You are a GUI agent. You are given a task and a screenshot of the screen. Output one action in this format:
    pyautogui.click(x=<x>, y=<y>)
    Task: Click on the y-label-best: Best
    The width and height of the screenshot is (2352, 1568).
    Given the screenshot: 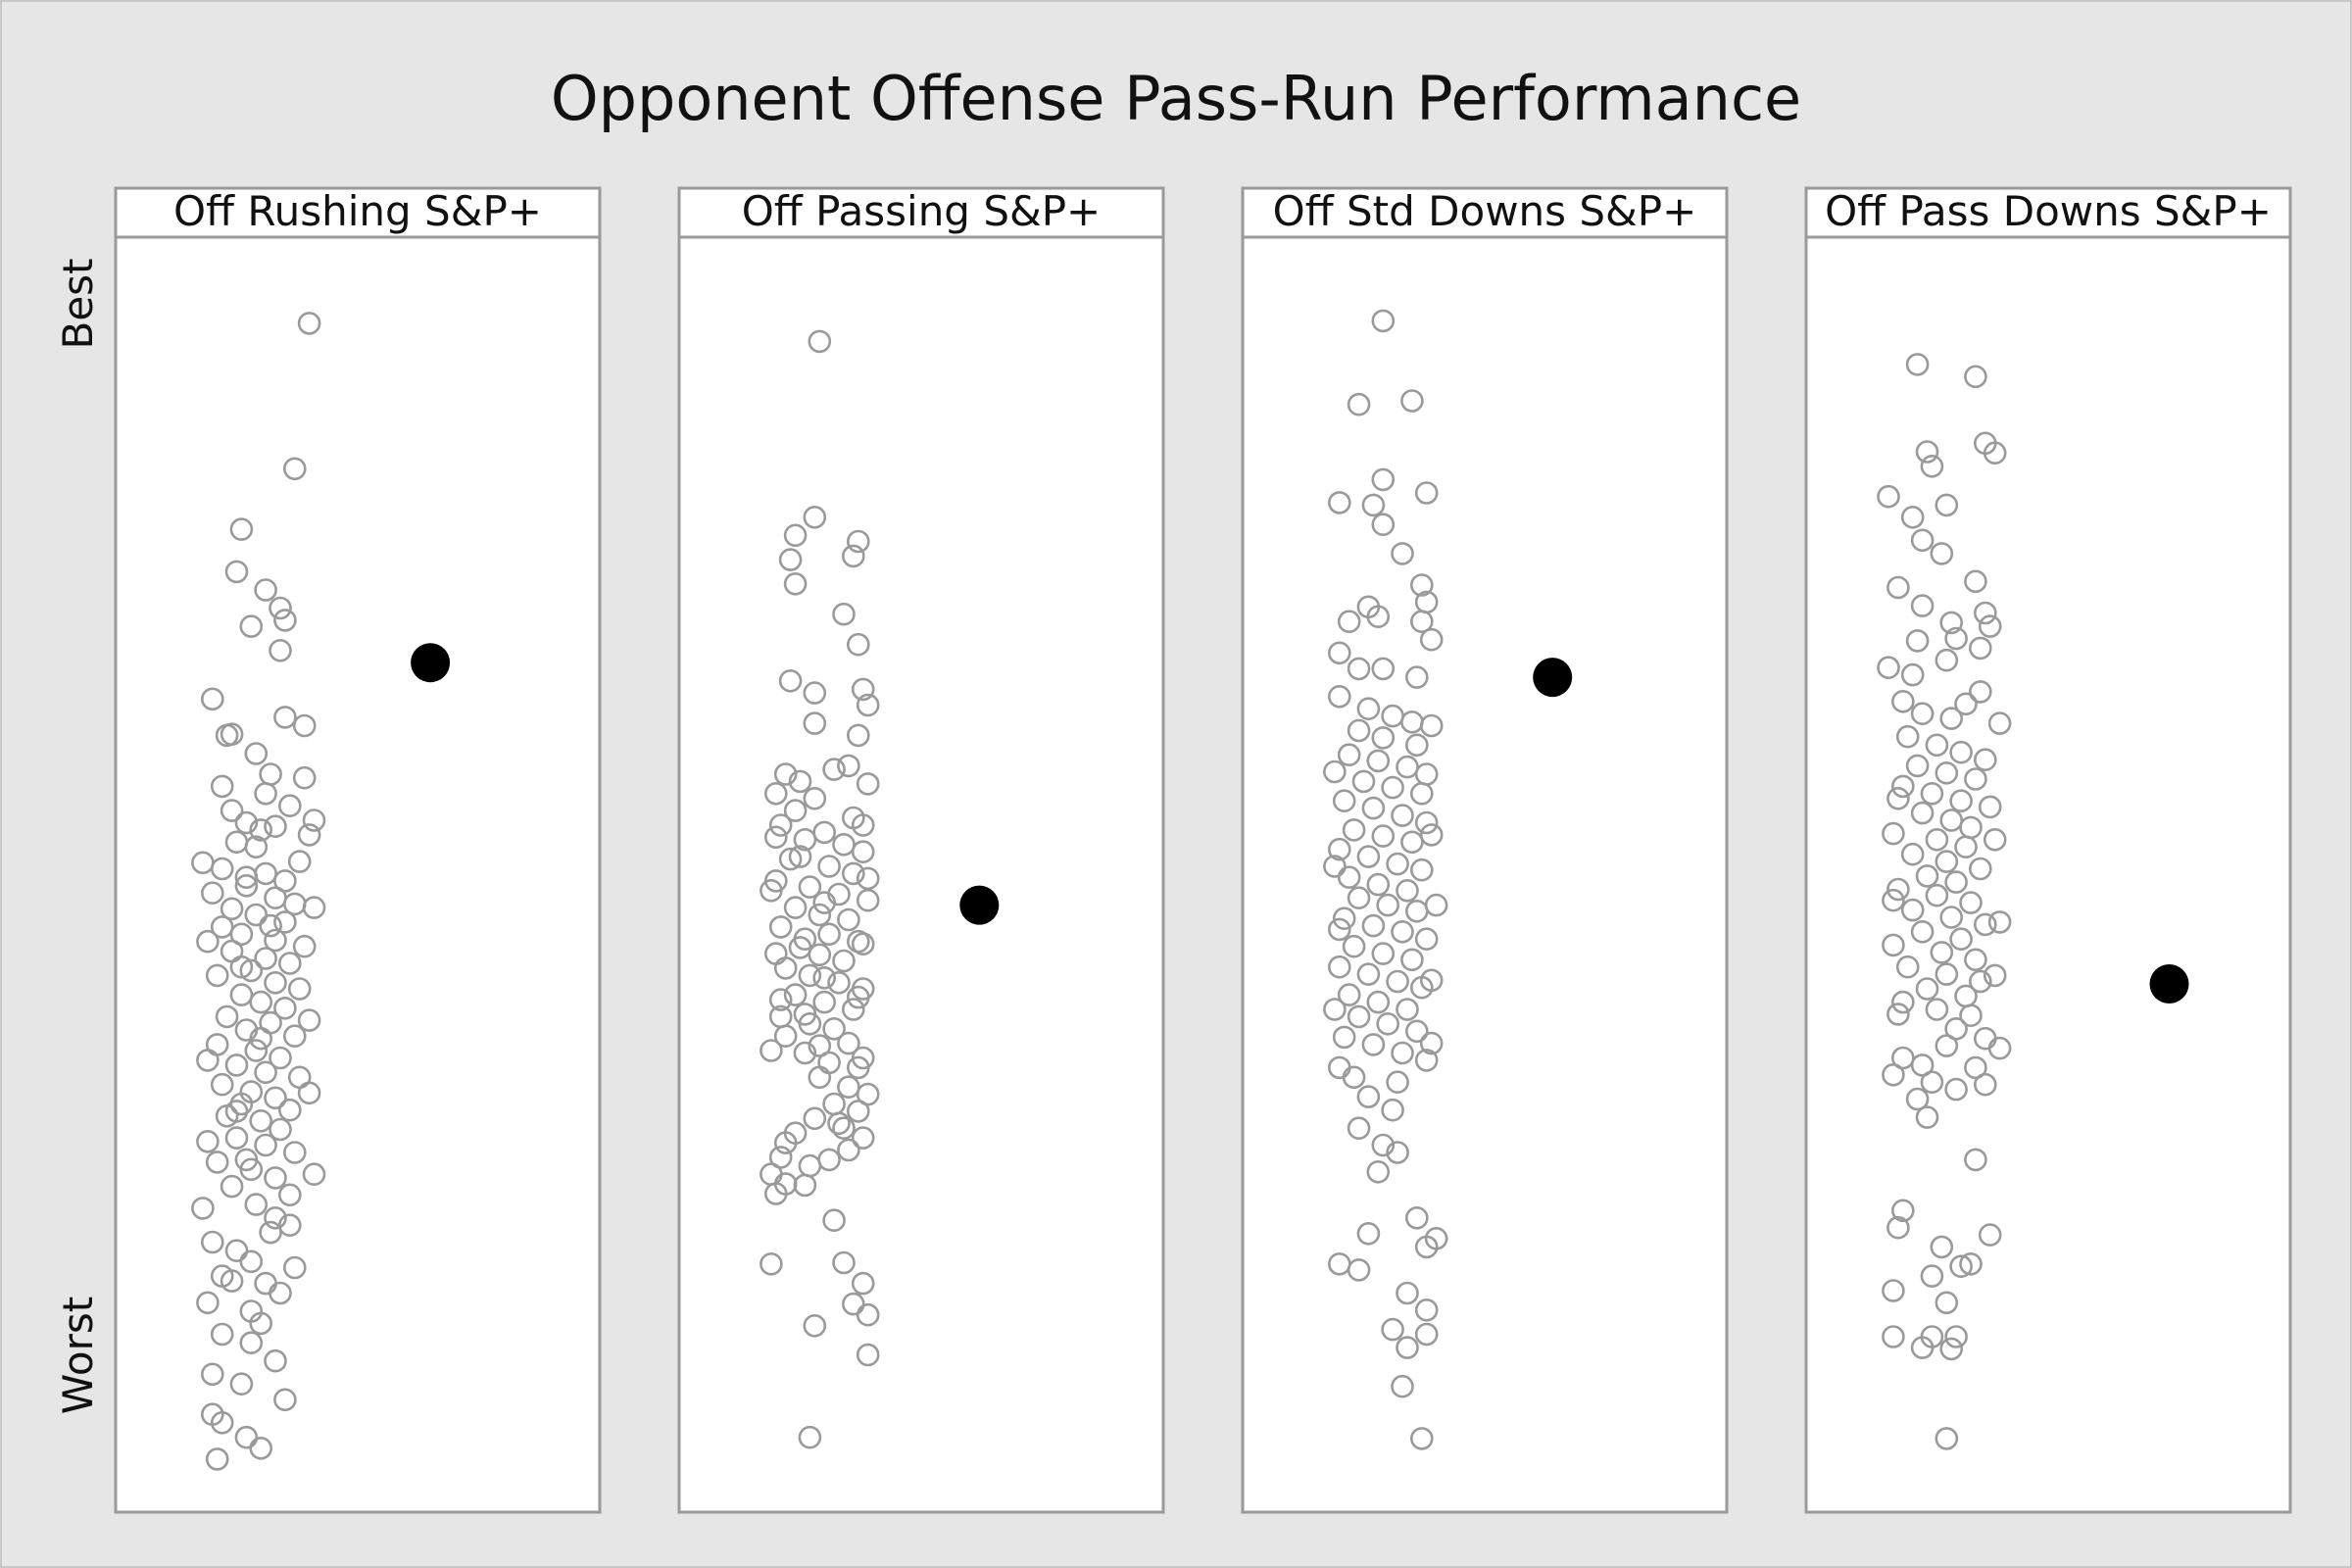 What is the action you would take?
    pyautogui.click(x=78, y=303)
    